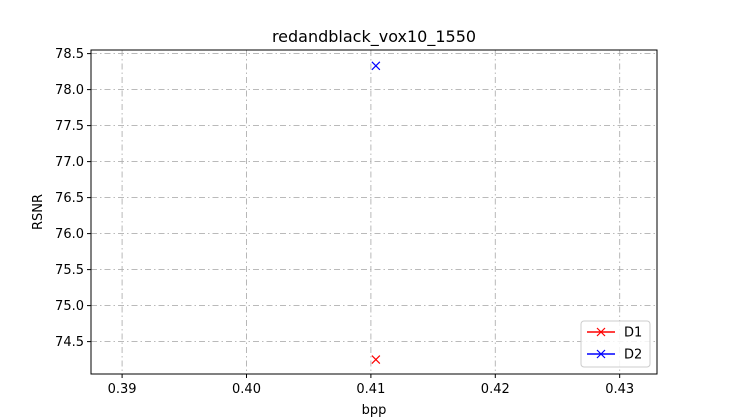 The width and height of the screenshot is (730, 420). I want to click on y-tick-label: 76.5, so click(69, 198).